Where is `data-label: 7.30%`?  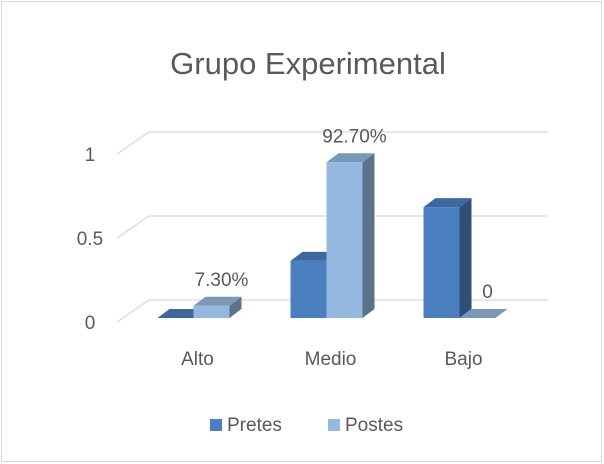
data-label: 7.30% is located at coordinates (222, 280).